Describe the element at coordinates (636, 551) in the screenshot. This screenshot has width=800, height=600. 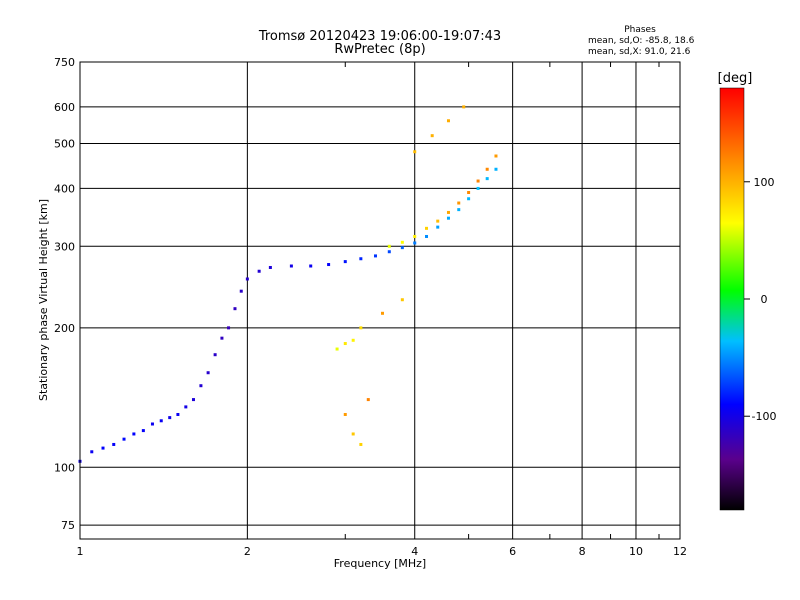
I see `x-tick-label: 10` at that location.